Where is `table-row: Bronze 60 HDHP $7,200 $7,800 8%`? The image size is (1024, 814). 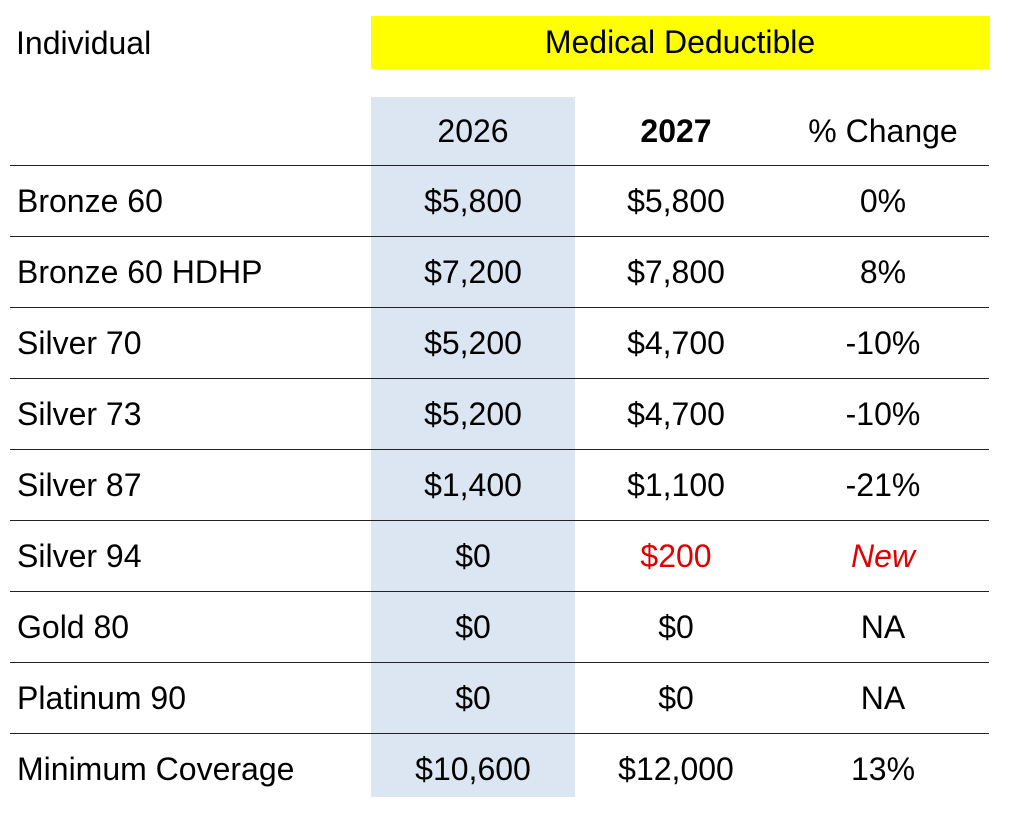
table-row: Bronze 60 HDHP $7,200 $7,800 8% is located at coordinates (499, 272).